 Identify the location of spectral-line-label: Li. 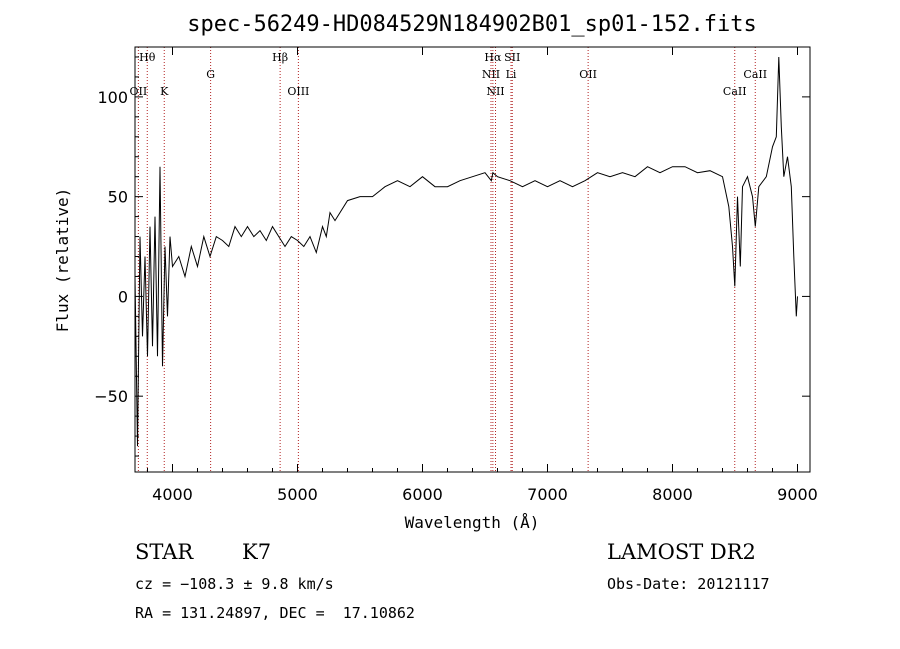
(511, 74).